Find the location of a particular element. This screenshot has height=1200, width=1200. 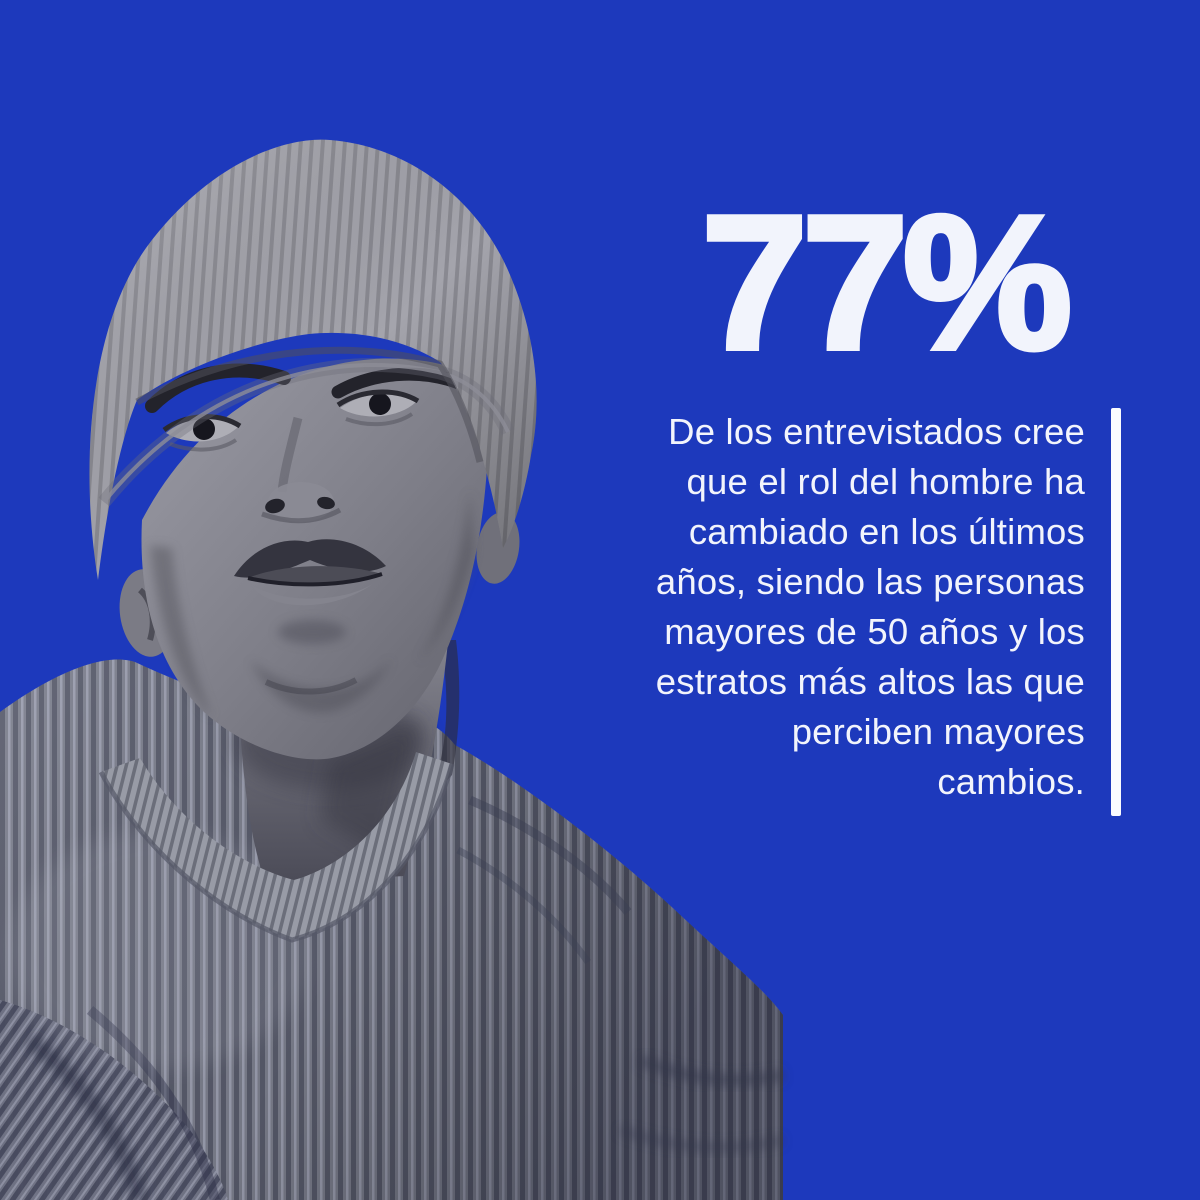

right-eye is located at coordinates (378, 408).